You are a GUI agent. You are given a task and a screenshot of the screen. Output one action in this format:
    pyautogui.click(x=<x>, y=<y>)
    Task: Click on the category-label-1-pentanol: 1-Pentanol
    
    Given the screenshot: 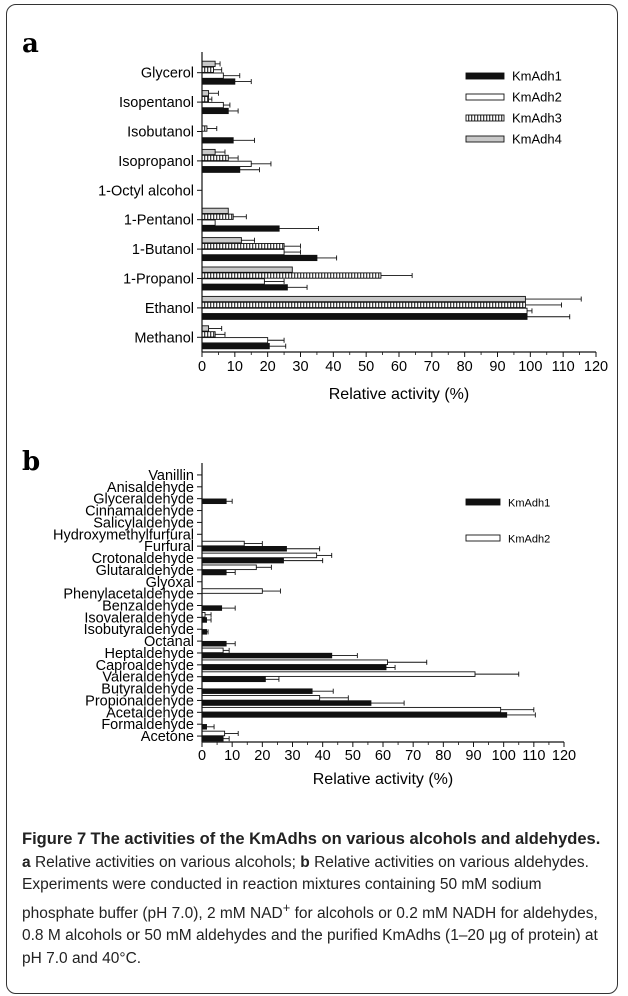 What is the action you would take?
    pyautogui.click(x=159, y=221)
    